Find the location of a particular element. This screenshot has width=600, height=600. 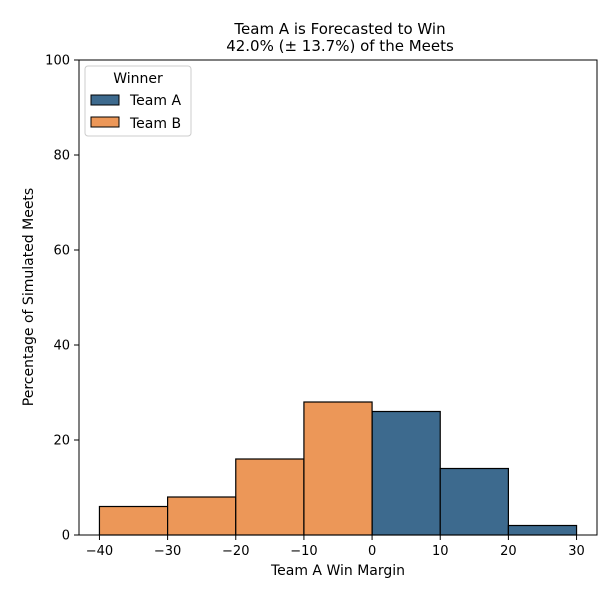

legend-title: Winner is located at coordinates (138, 79).